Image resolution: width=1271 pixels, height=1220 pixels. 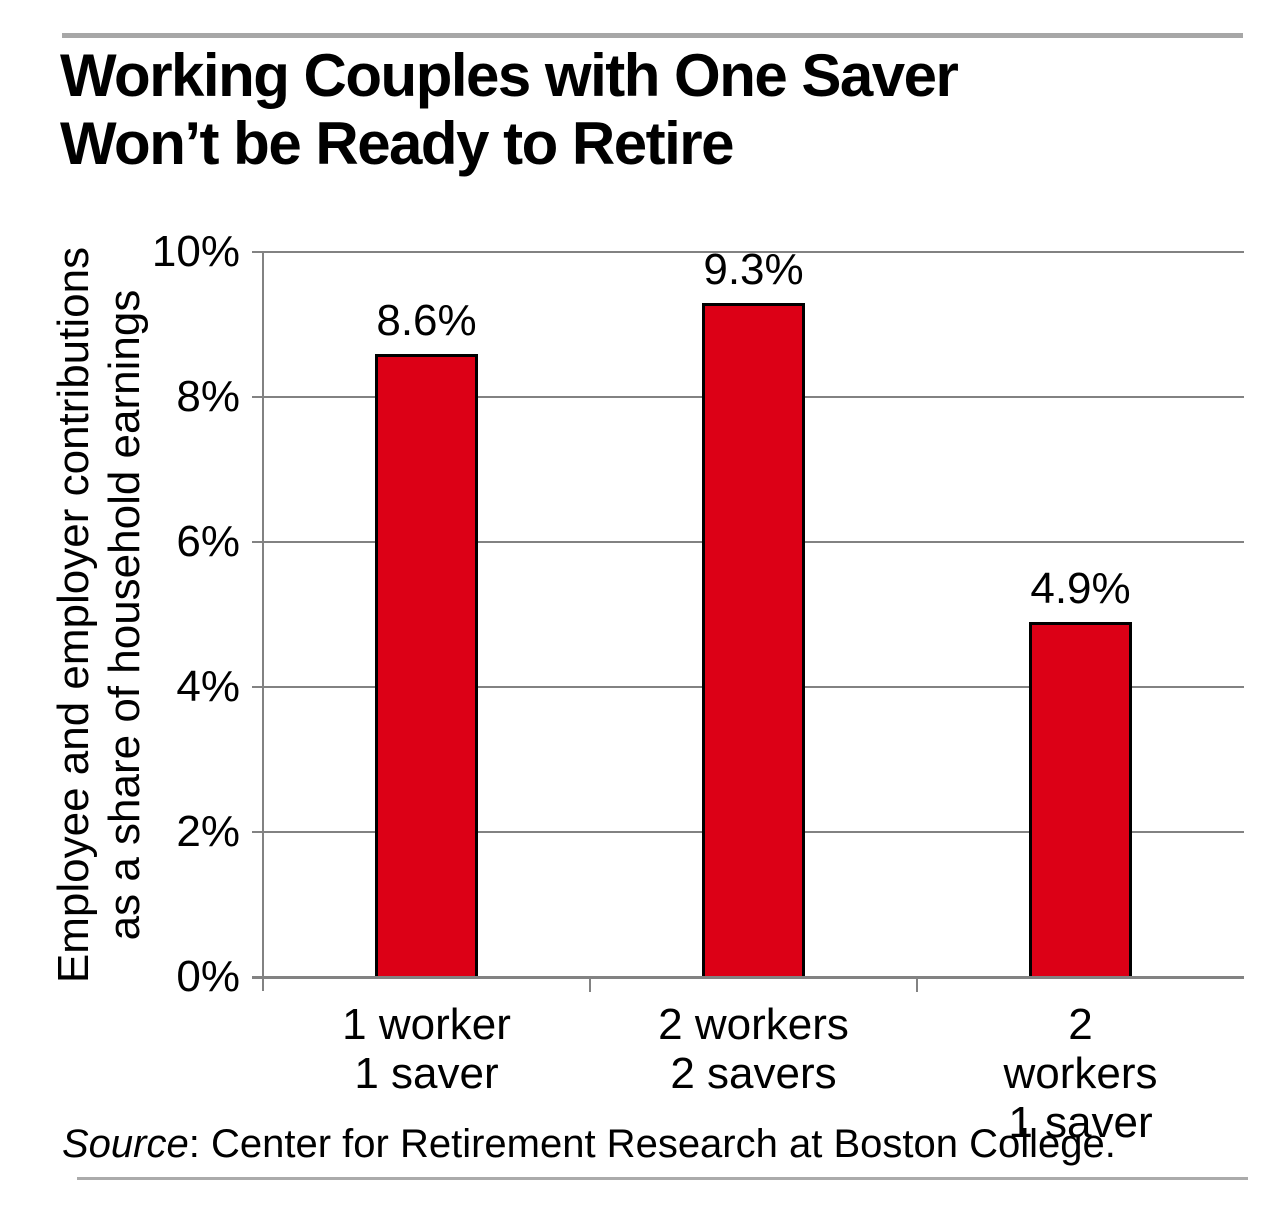 What do you see at coordinates (748, 977) in the screenshot?
I see `gridline-0%` at bounding box center [748, 977].